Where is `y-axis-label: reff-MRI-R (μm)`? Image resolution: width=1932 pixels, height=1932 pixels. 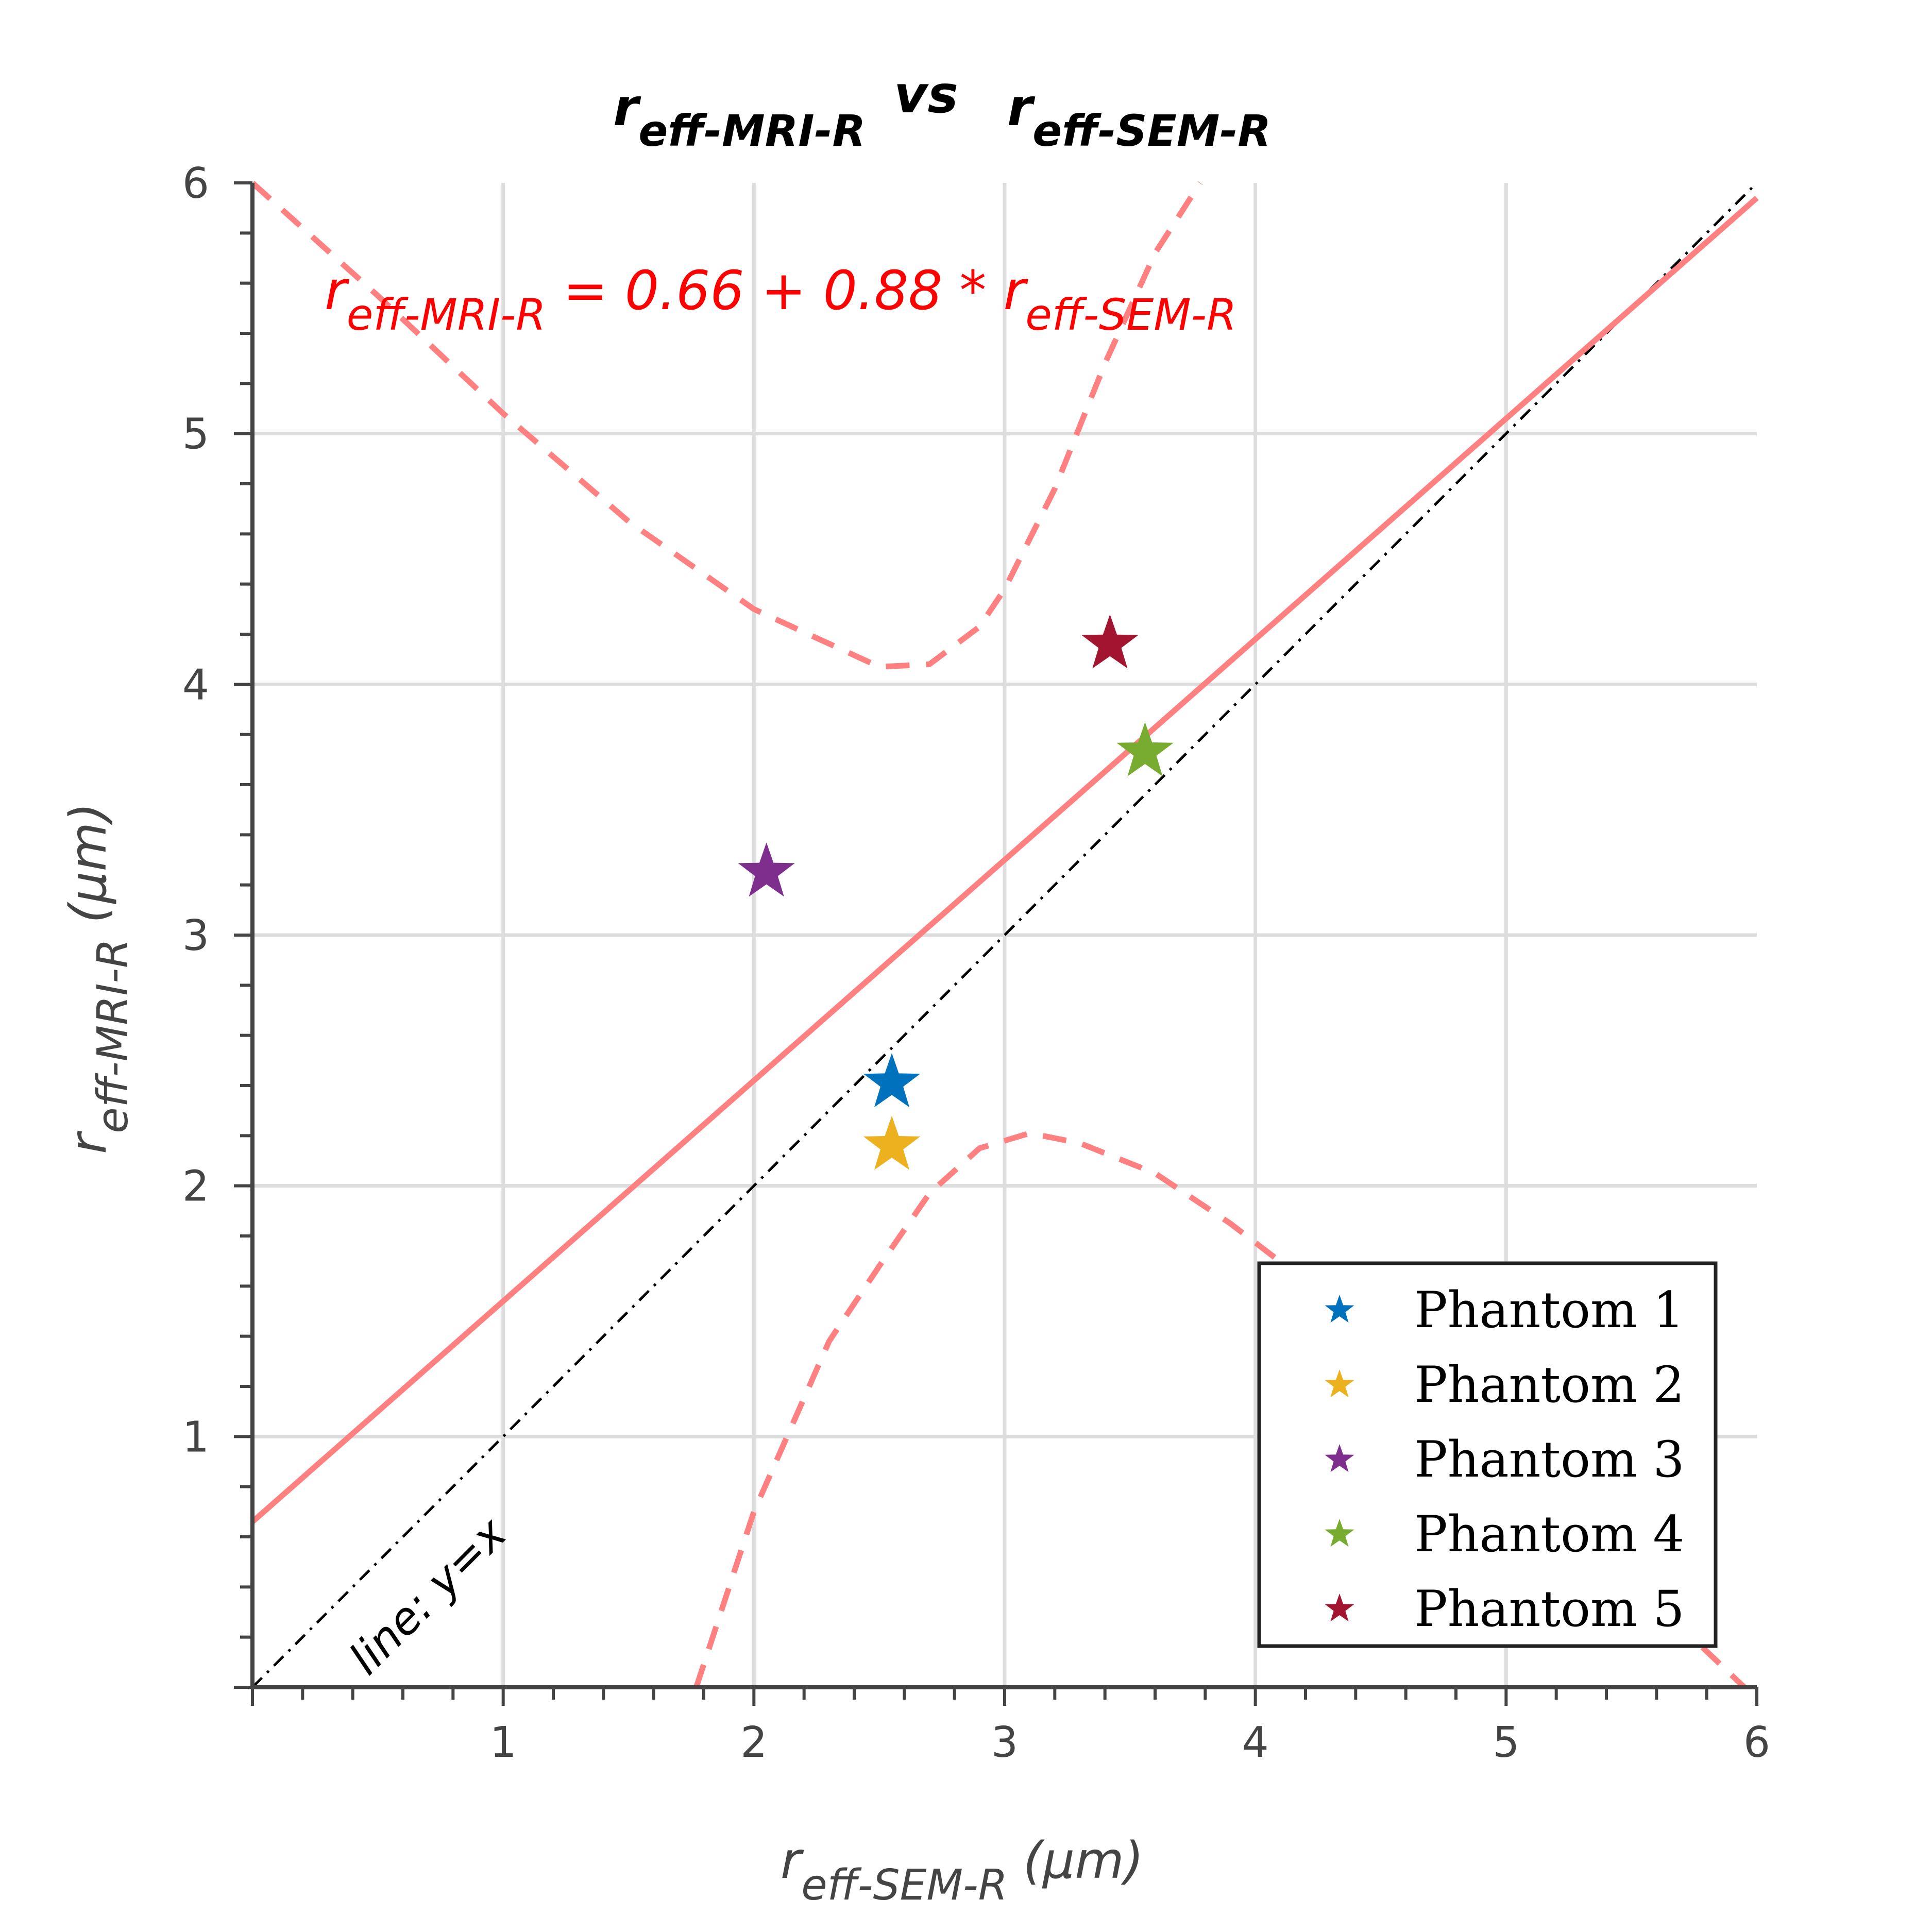
y-axis-label: reff-MRI-R (μm) is located at coordinates (98, 979).